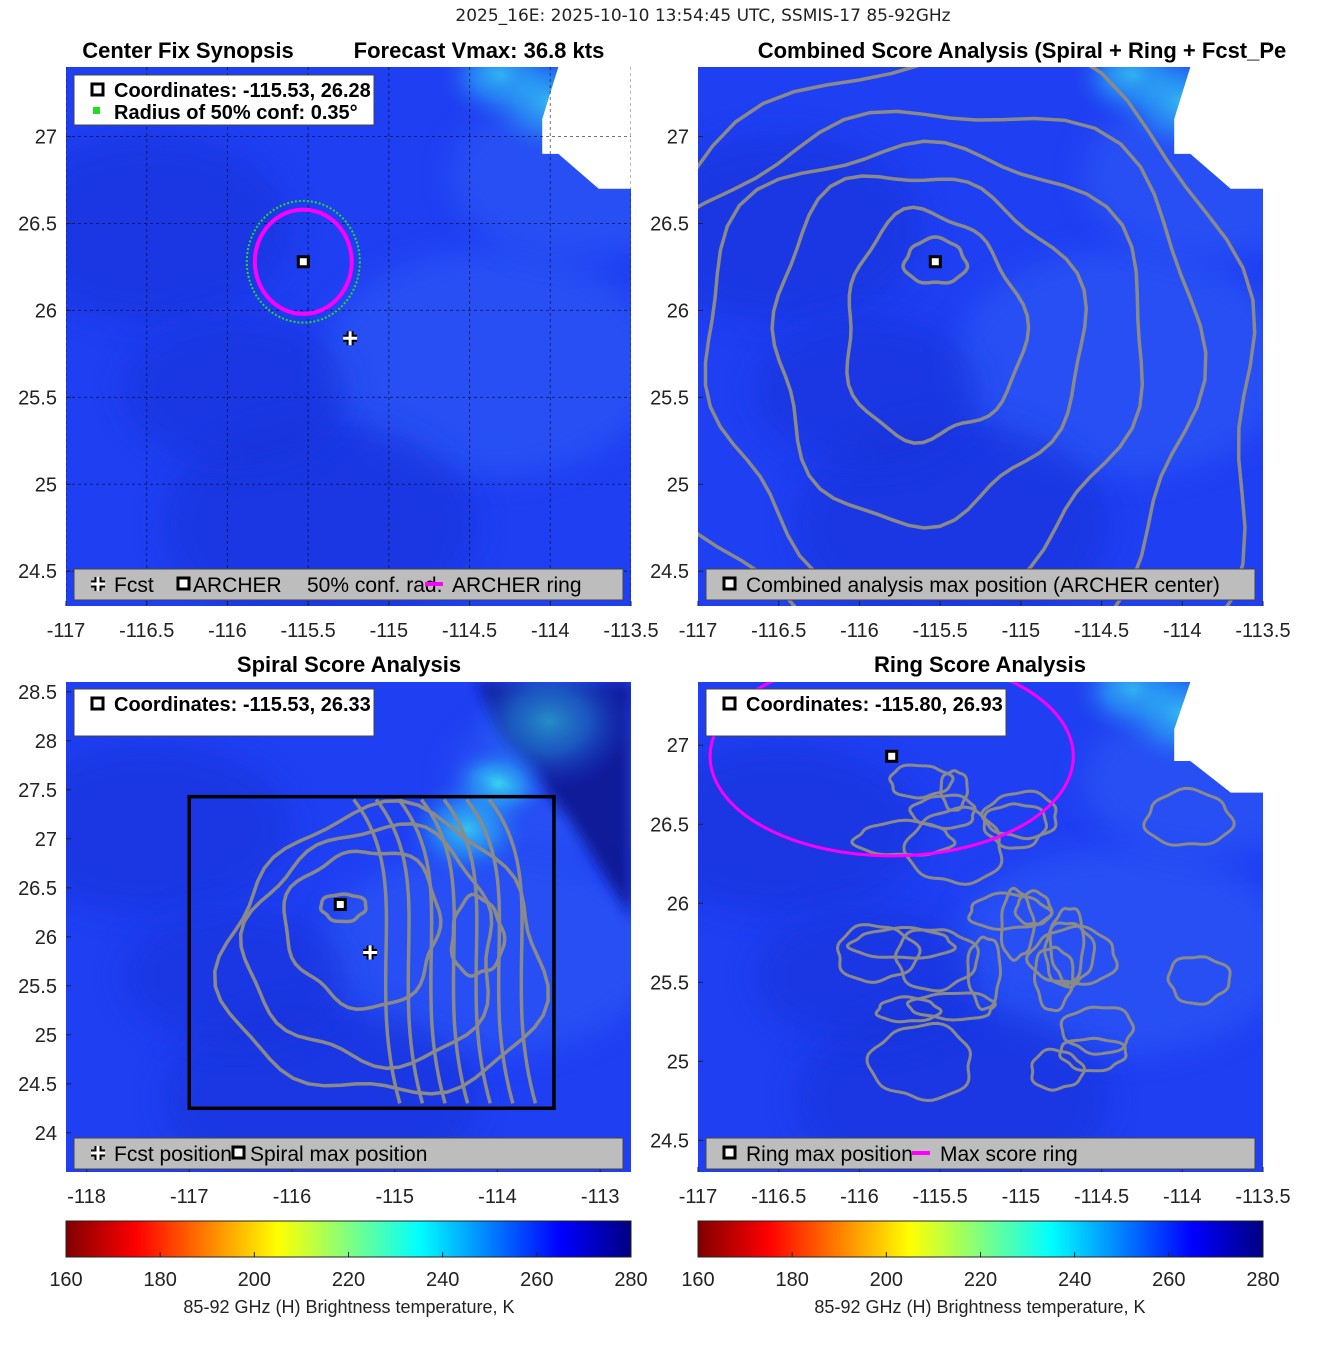 This screenshot has width=1317, height=1350. What do you see at coordinates (374, 585) in the screenshot?
I see `legend-conf-rad: 50% conf. rad.` at bounding box center [374, 585].